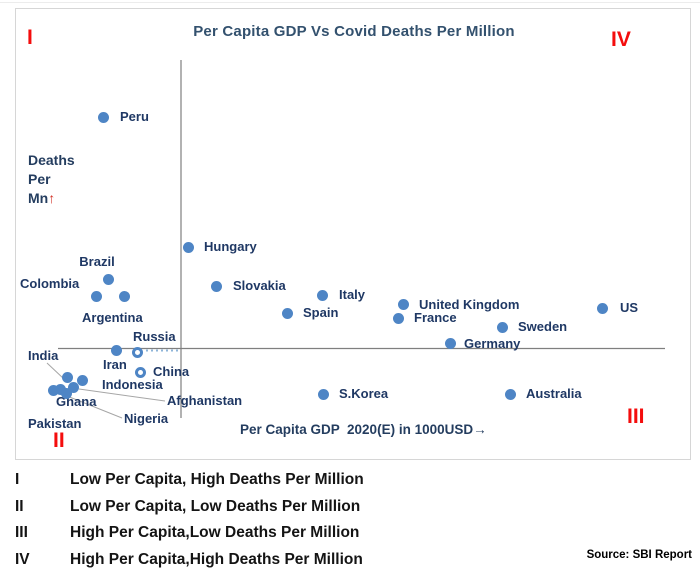 Image resolution: width=700 pixels, height=578 pixels. What do you see at coordinates (112, 317) in the screenshot?
I see `country-label-argentina: Argentina` at bounding box center [112, 317].